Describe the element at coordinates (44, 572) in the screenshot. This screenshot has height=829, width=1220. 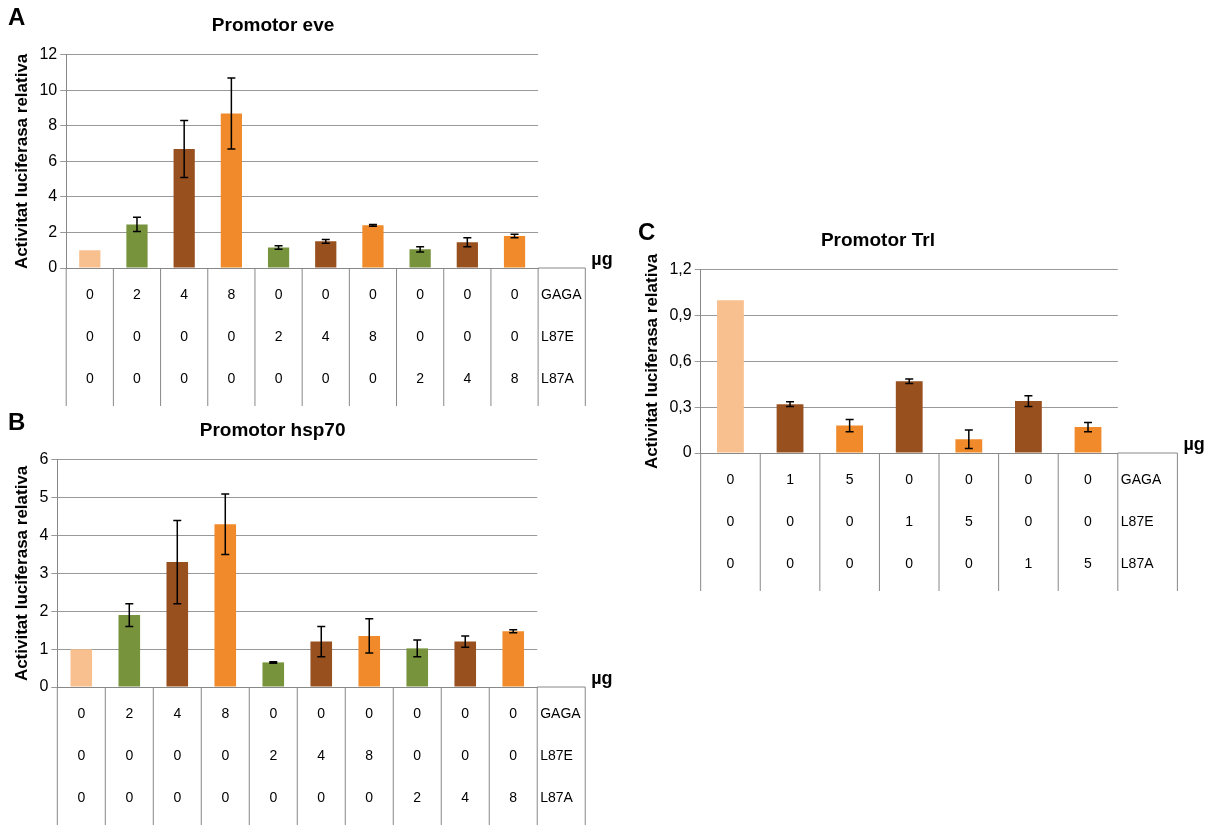
I see `y-tick-label: 3` at that location.